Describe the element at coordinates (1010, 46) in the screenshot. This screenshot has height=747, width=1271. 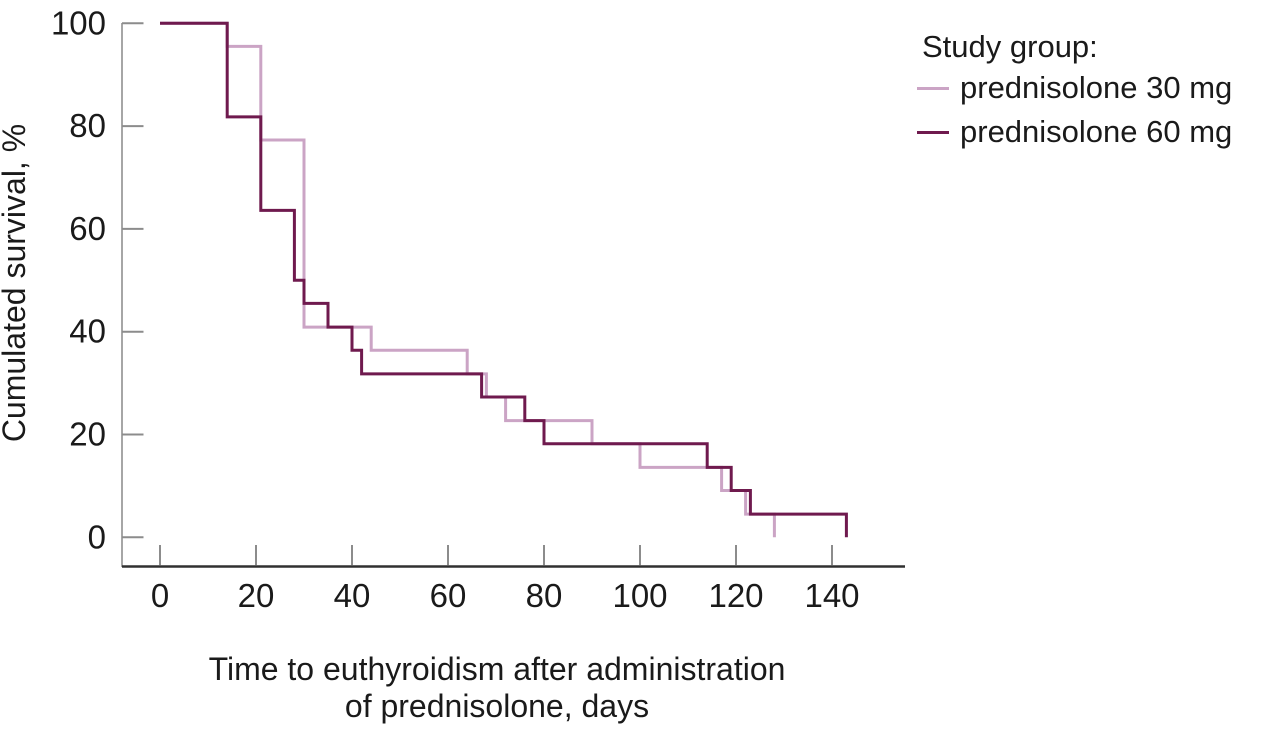
I see `legend-title: Study group:` at that location.